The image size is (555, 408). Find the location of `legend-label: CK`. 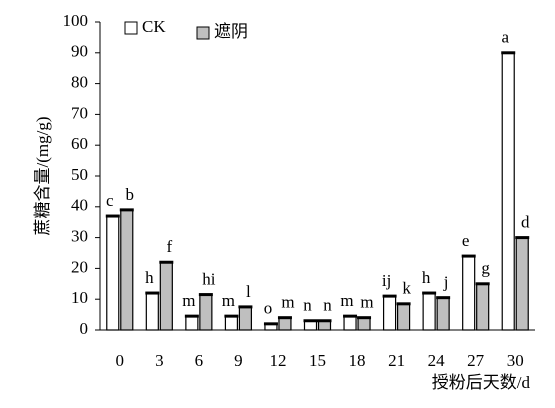

legend-label: CK is located at coordinates (154, 26).